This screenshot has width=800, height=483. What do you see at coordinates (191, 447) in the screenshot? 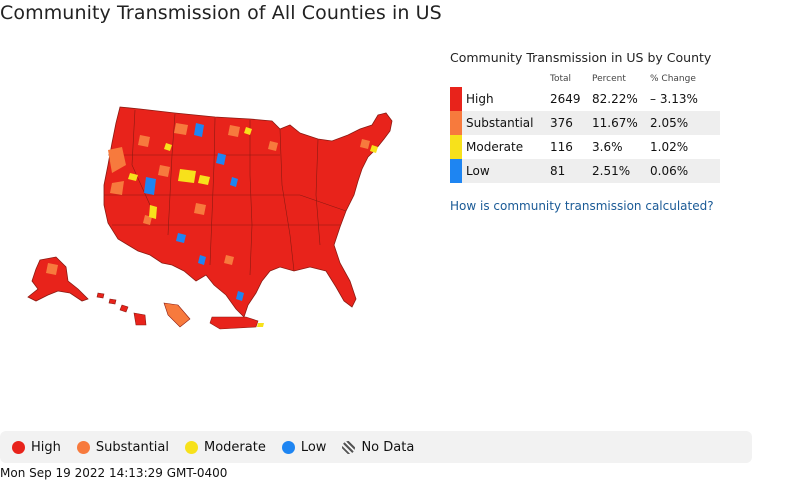
I see `moderate-dot-icon` at bounding box center [191, 447].